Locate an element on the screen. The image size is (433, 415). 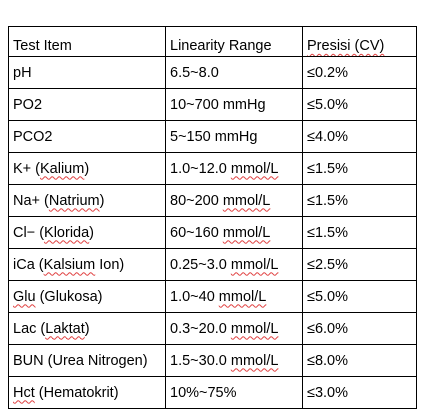
cell-precision: ≤8.0% is located at coordinates (359, 360).